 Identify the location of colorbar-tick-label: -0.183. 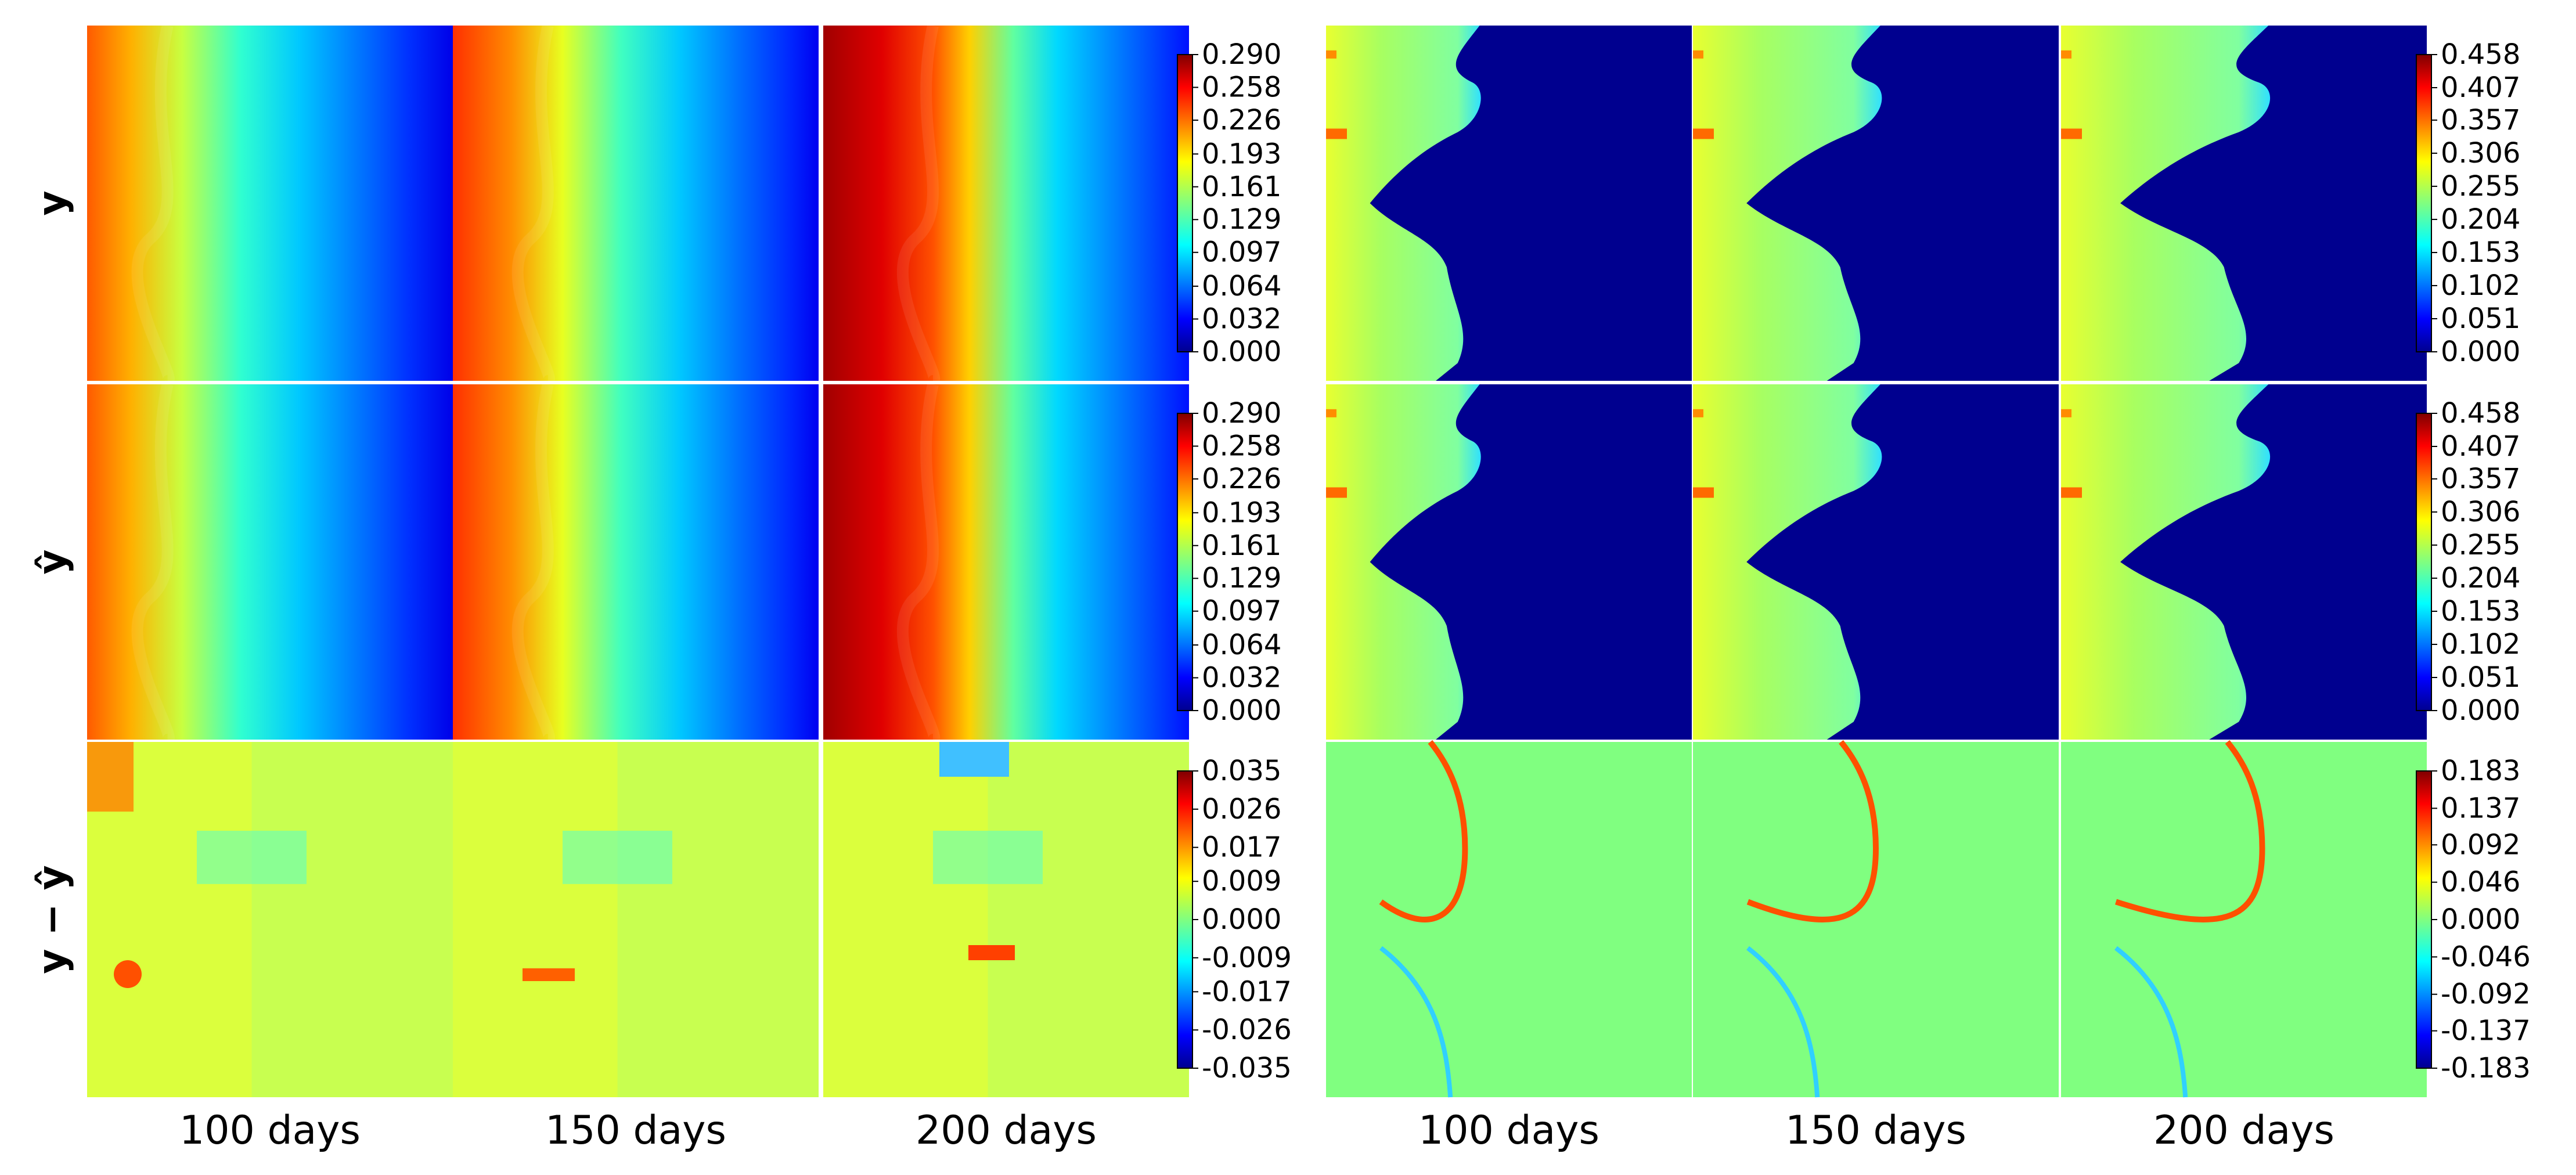
(2486, 1068).